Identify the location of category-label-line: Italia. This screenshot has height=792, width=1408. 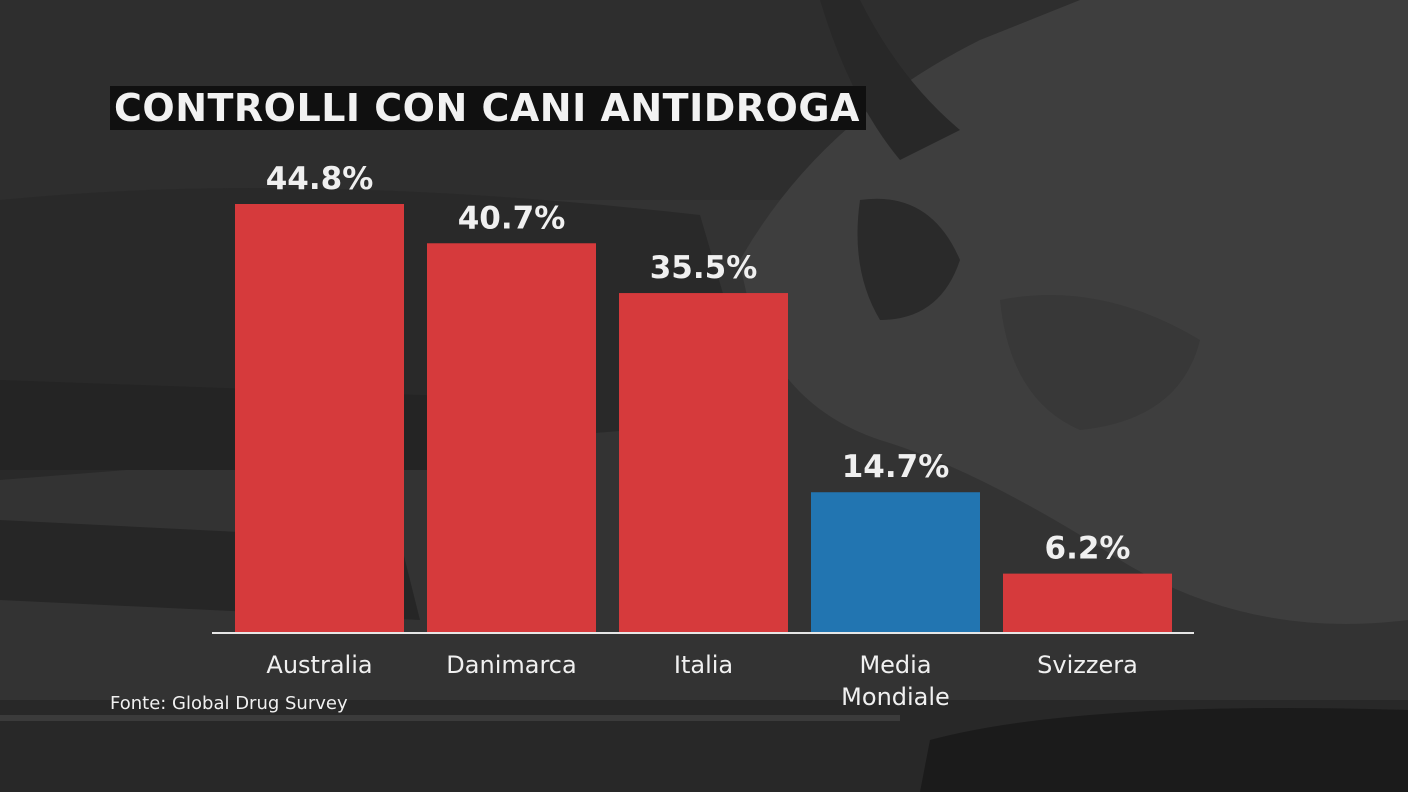
(703, 665).